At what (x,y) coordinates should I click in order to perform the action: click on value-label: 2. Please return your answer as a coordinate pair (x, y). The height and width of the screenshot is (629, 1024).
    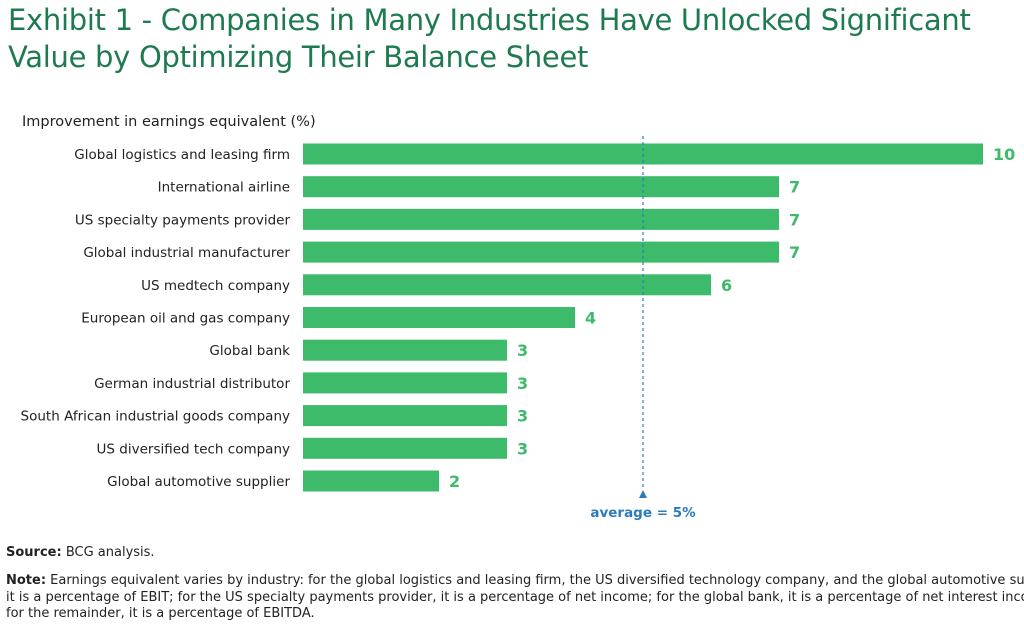
    Looking at the image, I should click on (454, 481).